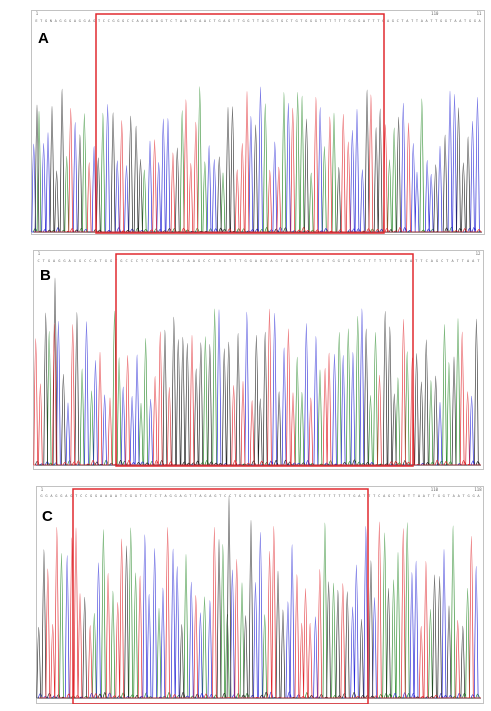  What do you see at coordinates (47, 516) in the screenshot?
I see `panel-label-c: C` at bounding box center [47, 516].